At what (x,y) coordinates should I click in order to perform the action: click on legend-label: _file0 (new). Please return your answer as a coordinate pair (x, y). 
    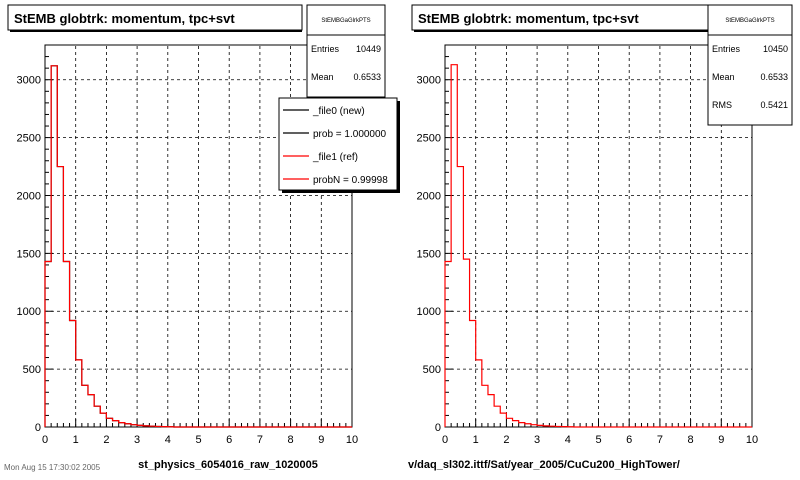
    Looking at the image, I should click on (338, 111).